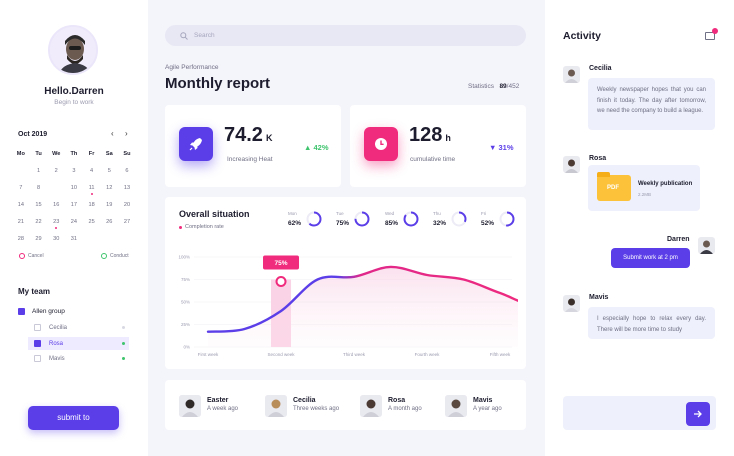 The image size is (734, 456). I want to click on calendar-day: 1, so click(38, 171).